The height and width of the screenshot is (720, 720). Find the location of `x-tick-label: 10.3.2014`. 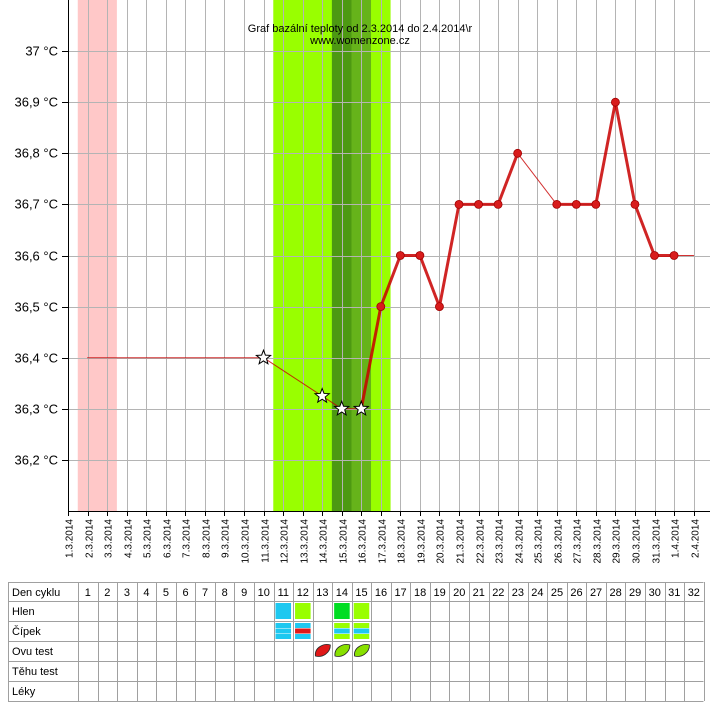

x-tick-label: 10.3.2014 is located at coordinates (246, 541).